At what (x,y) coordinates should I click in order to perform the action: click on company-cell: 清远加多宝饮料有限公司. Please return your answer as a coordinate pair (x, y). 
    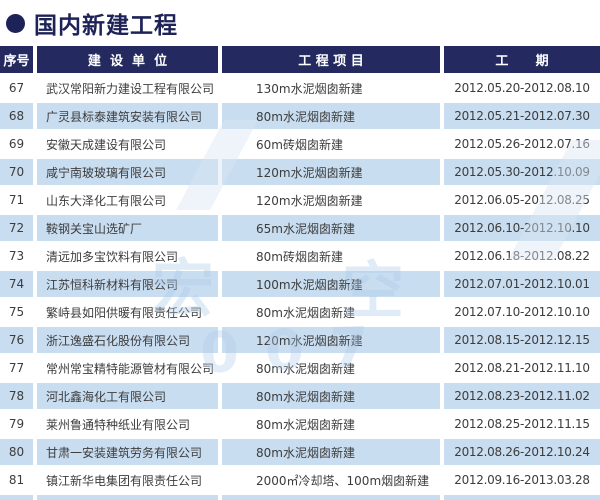
    Looking at the image, I should click on (127, 256).